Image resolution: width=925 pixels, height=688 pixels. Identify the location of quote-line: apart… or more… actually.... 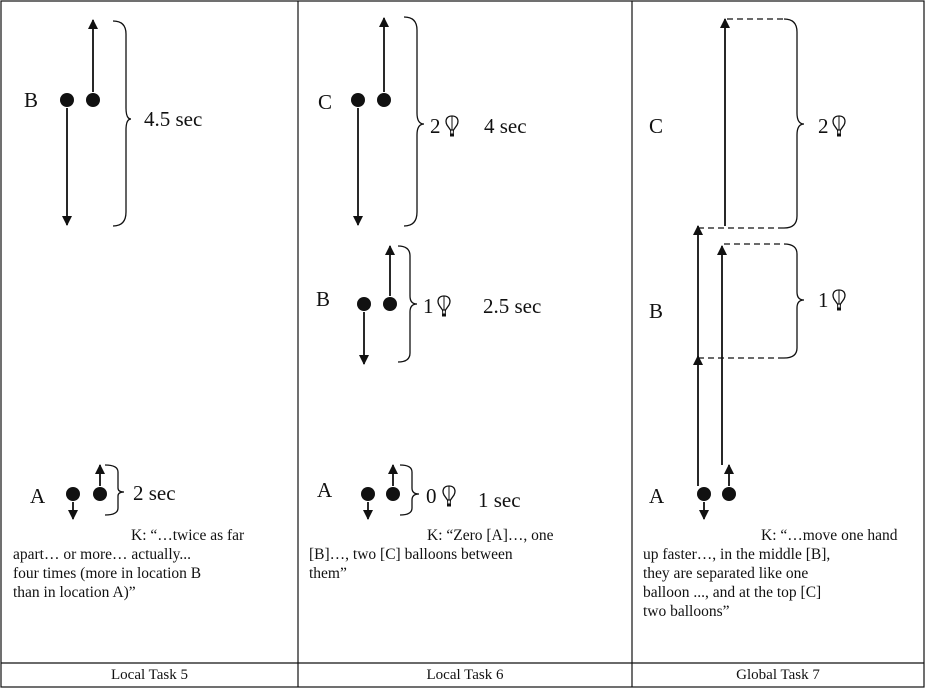
(102, 554).